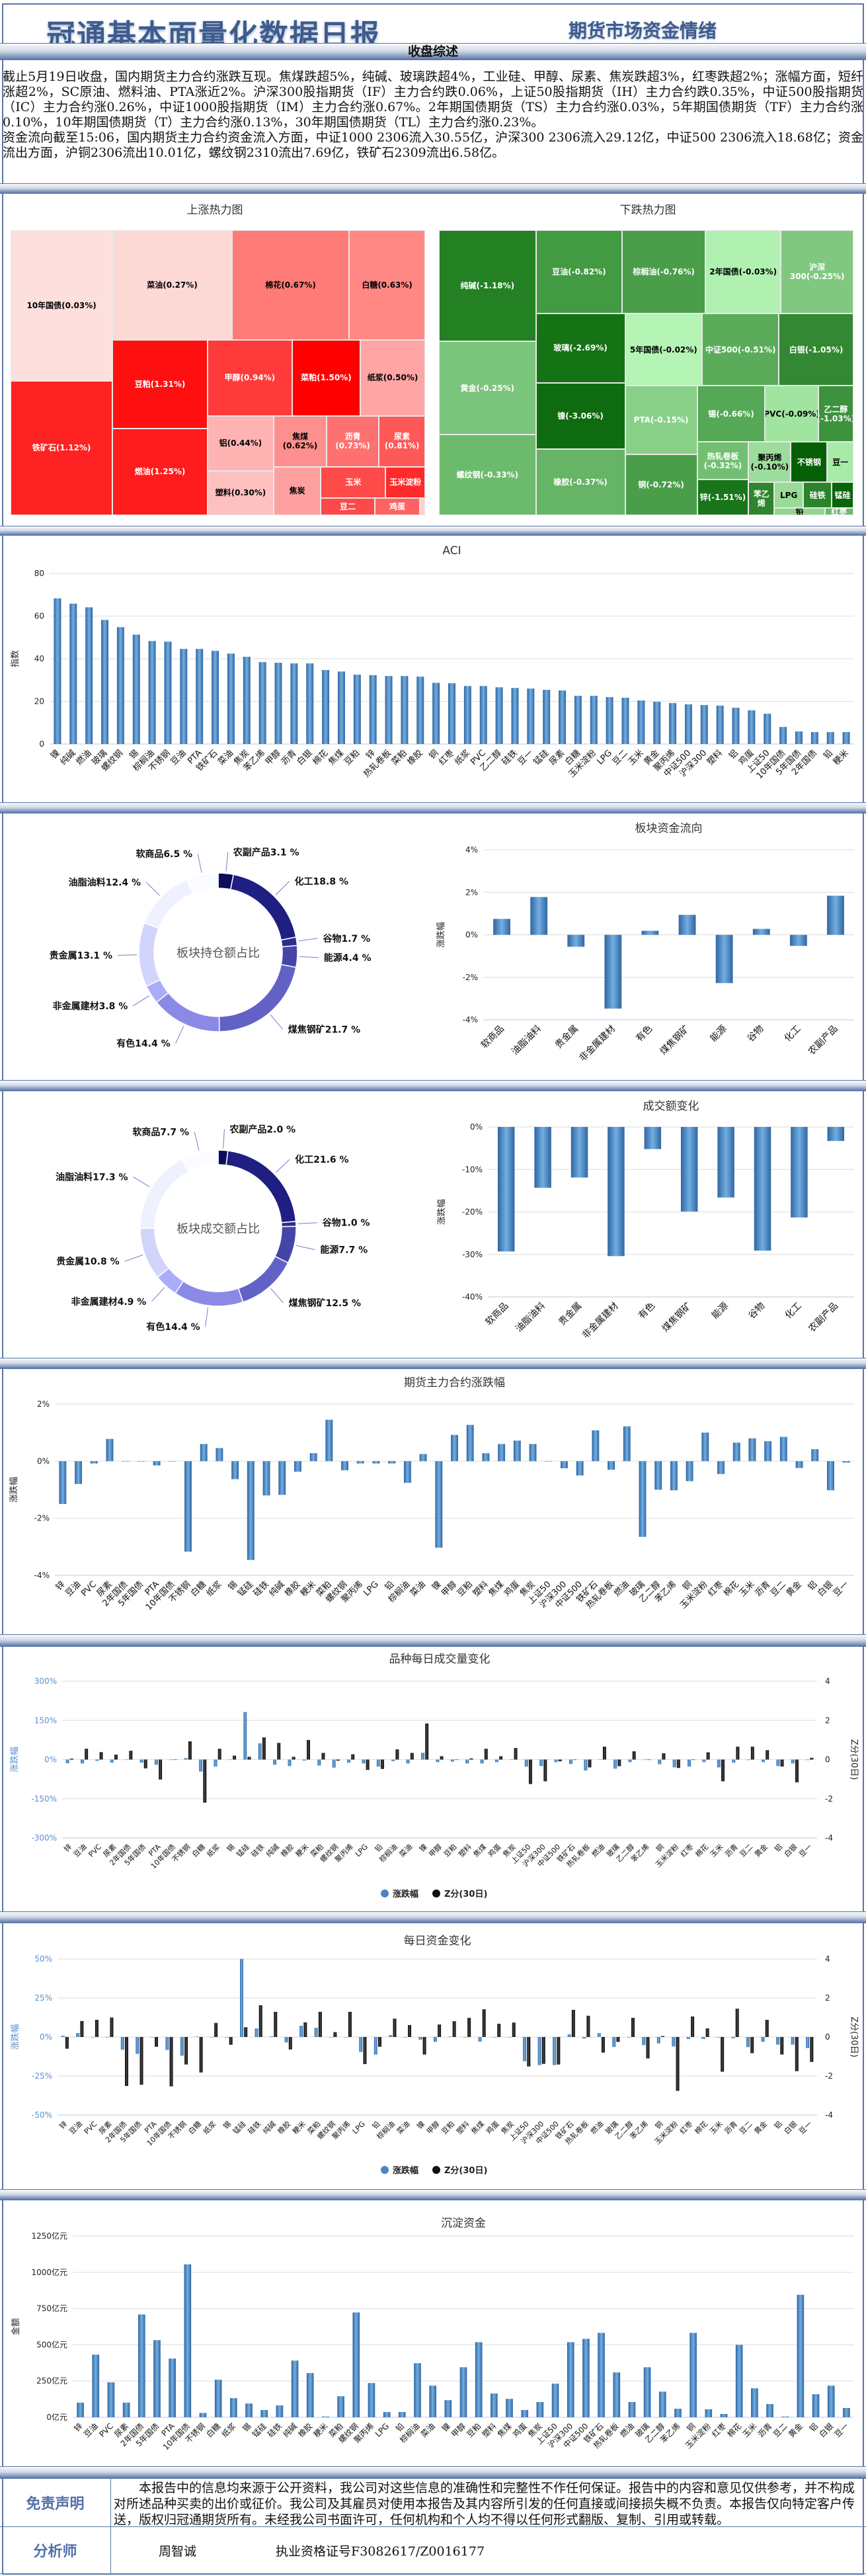 This screenshot has height=2576, width=866. Describe the element at coordinates (198, 1850) in the screenshot. I see `x-tick-label: 白糖` at that location.